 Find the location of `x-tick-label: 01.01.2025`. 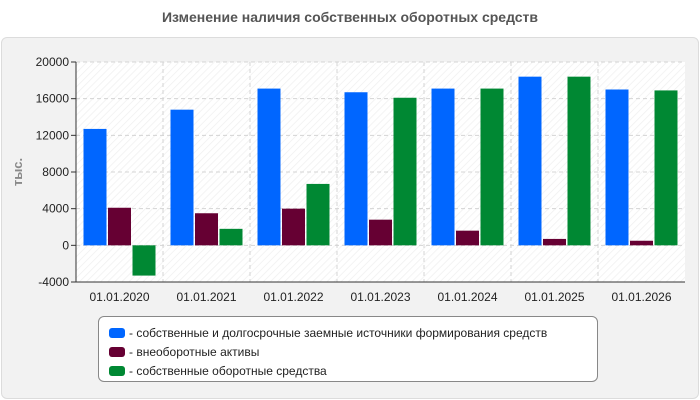

x-tick-label: 01.01.2025 is located at coordinates (554, 297).